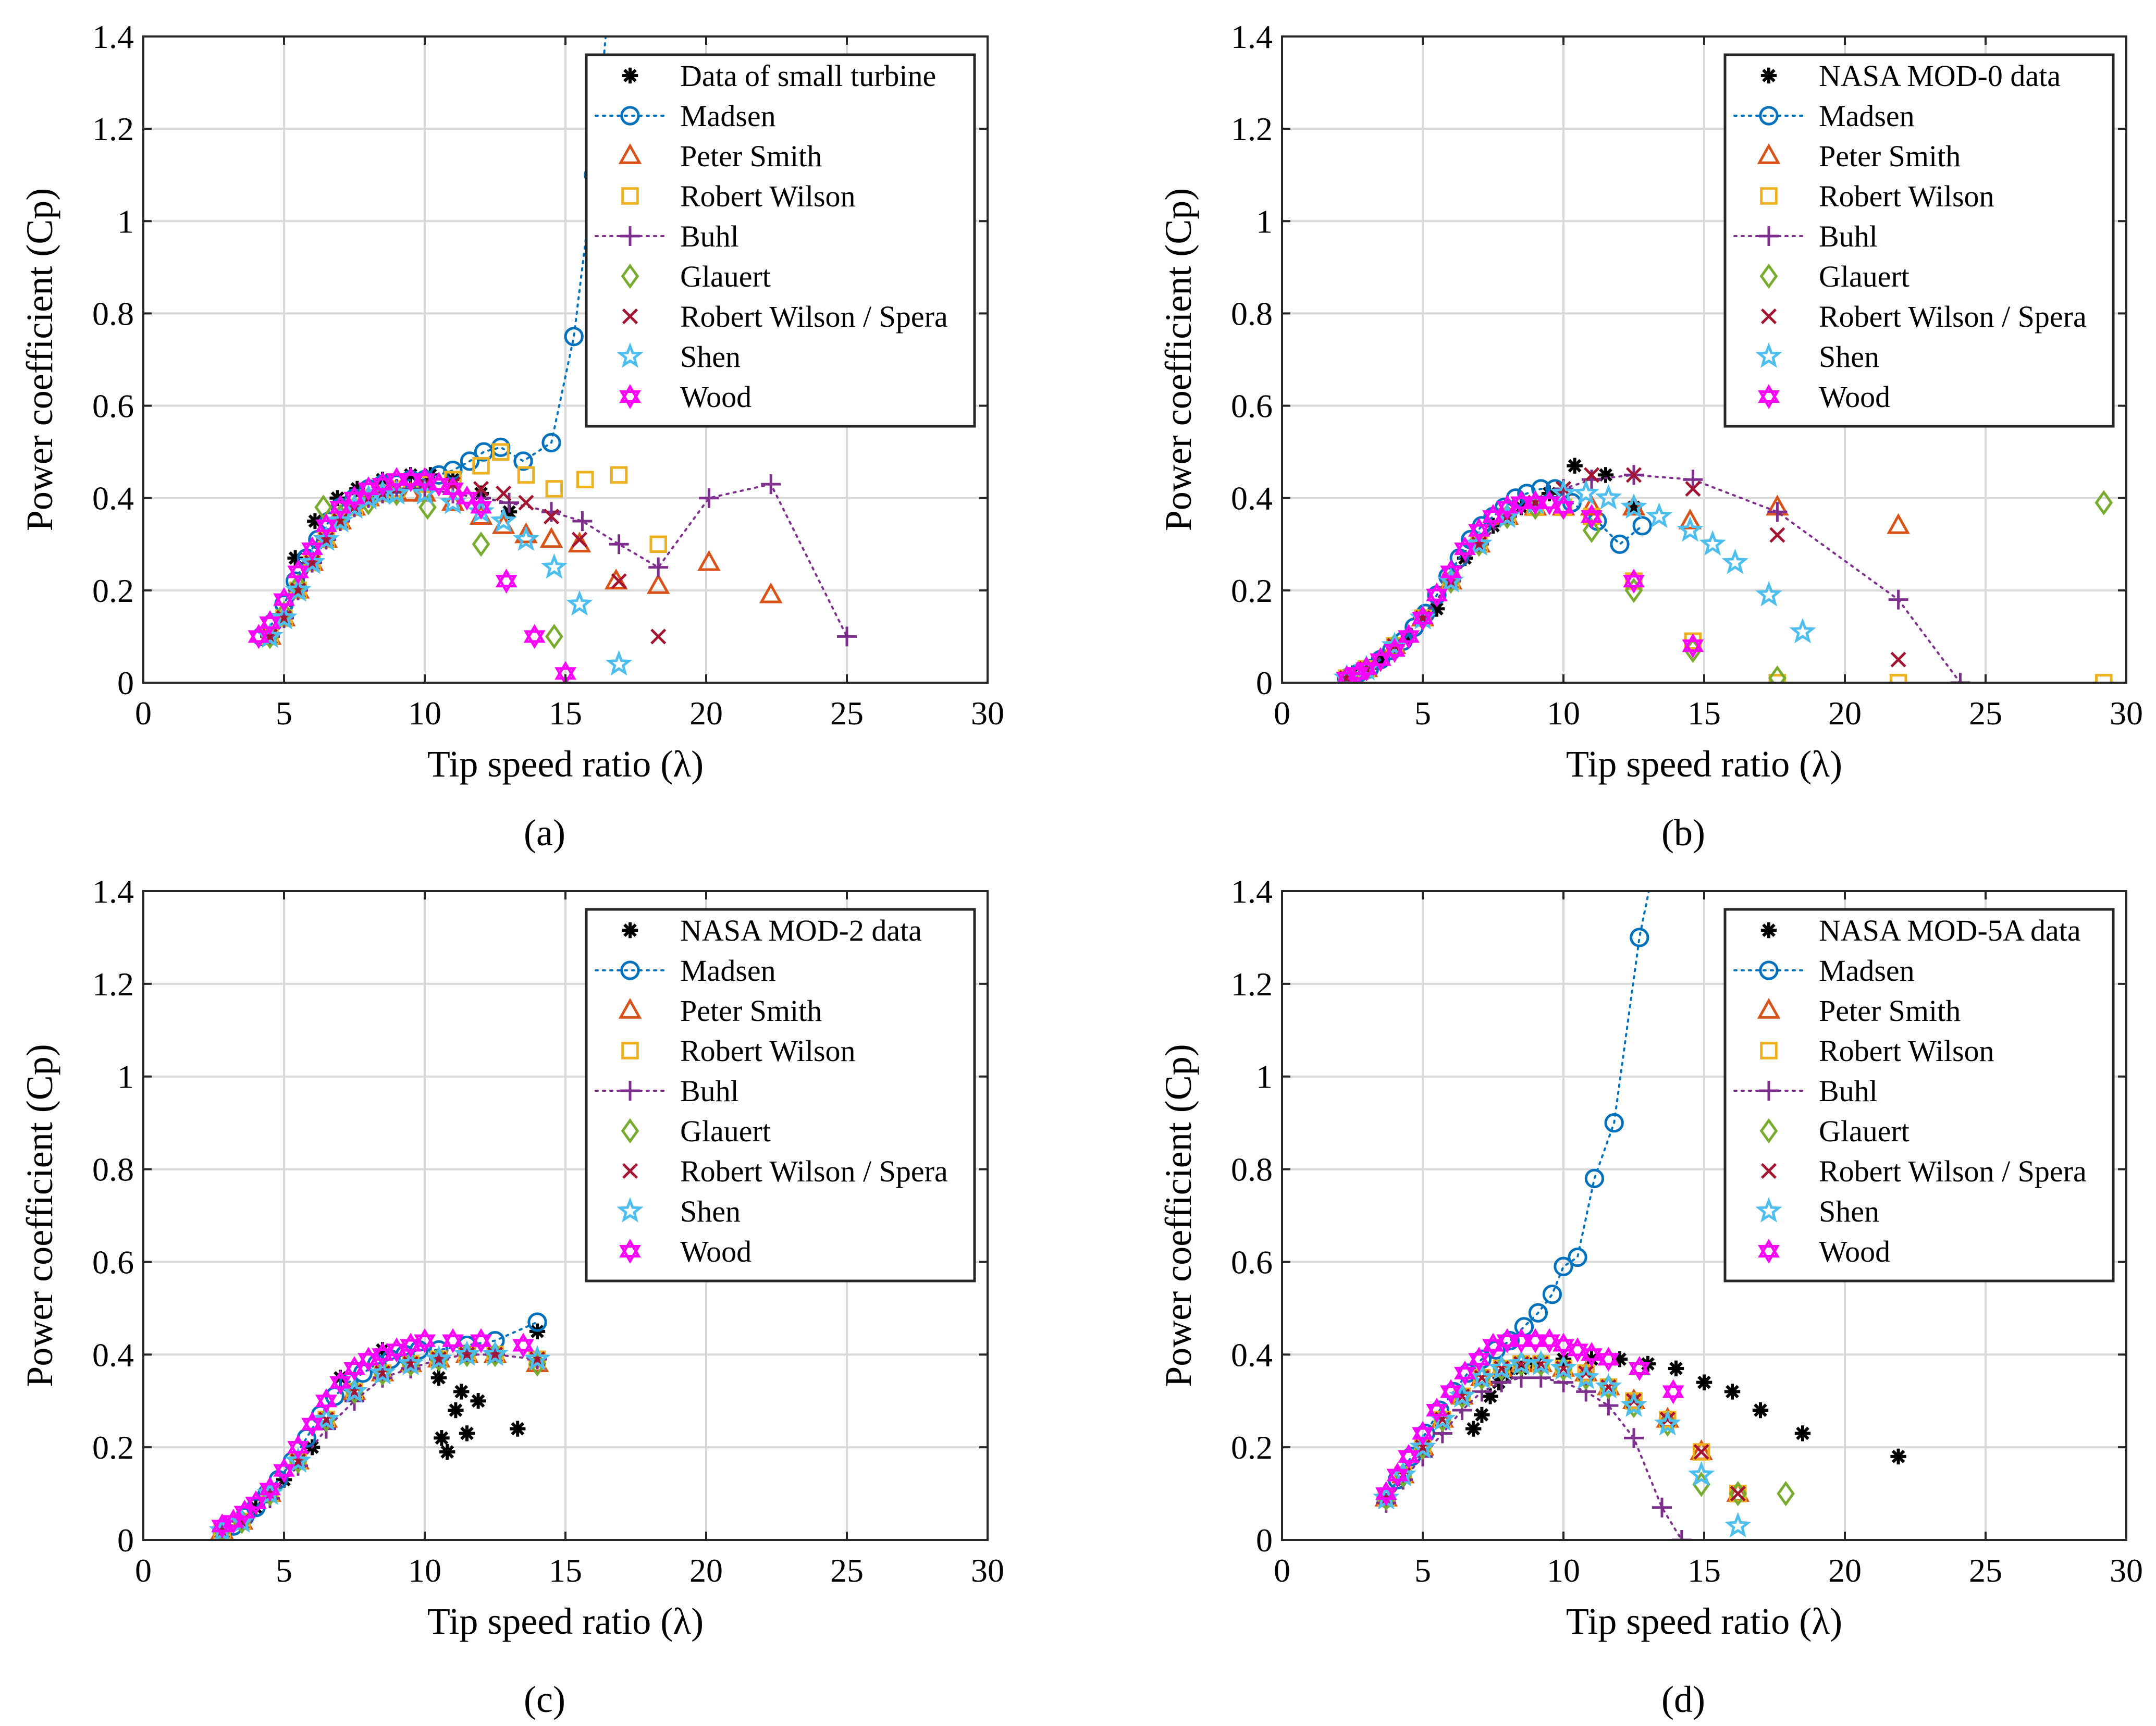 Image resolution: width=2156 pixels, height=1726 pixels. What do you see at coordinates (1252, 498) in the screenshot?
I see `y-tick-label: 0.4` at bounding box center [1252, 498].